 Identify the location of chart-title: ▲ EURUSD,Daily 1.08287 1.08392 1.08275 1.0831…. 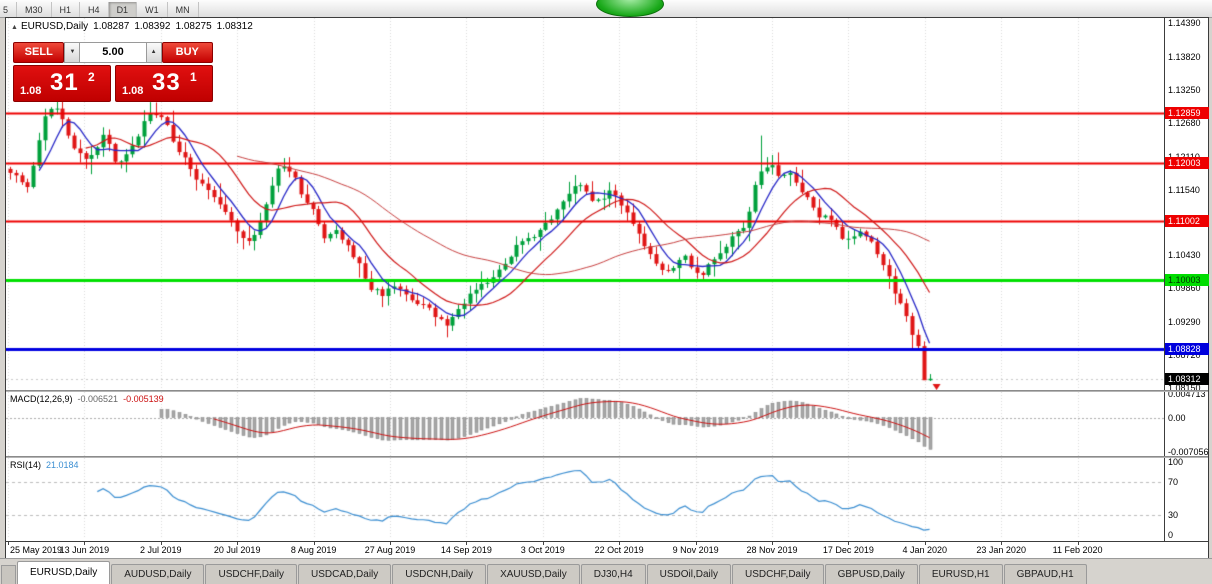
(132, 26).